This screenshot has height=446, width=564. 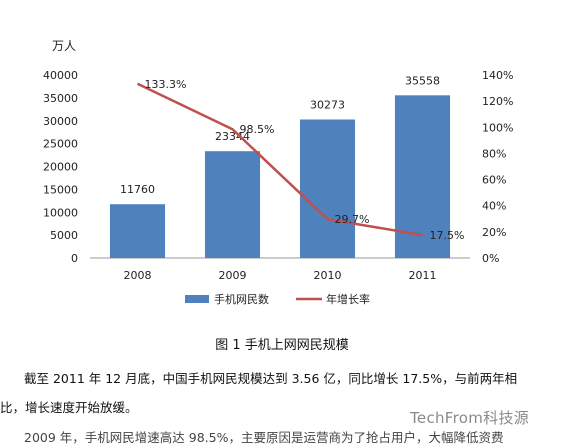 What do you see at coordinates (197, 299) in the screenshot?
I see `legend-bar-swatch` at bounding box center [197, 299].